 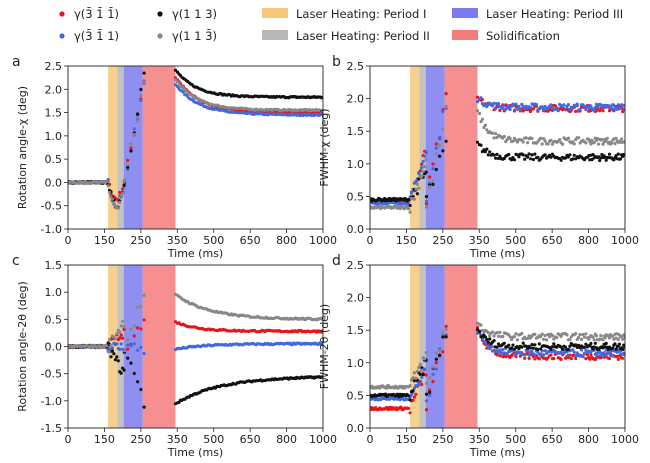 What do you see at coordinates (113, 147) in the screenshot?
I see `band-p1` at bounding box center [113, 147].